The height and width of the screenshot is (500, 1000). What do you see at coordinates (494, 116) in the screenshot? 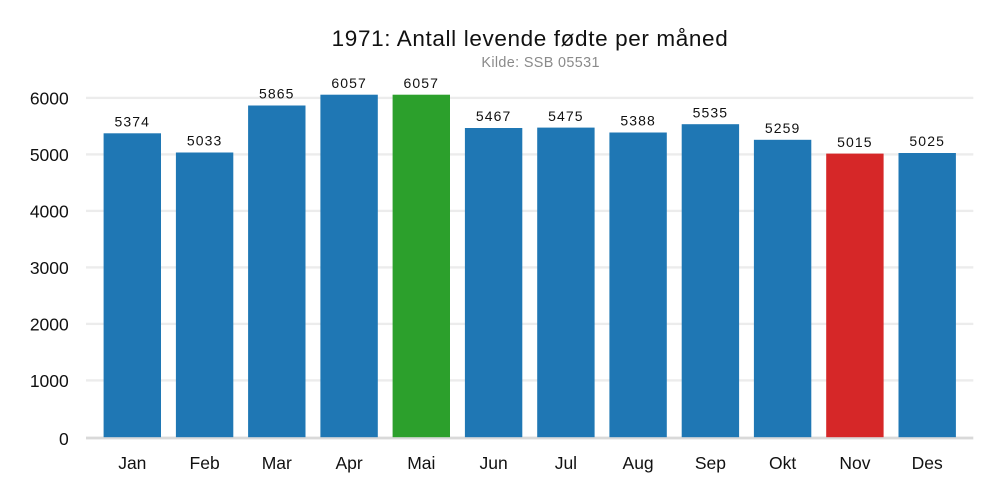
I see `svg-text: 5467` at bounding box center [494, 116].